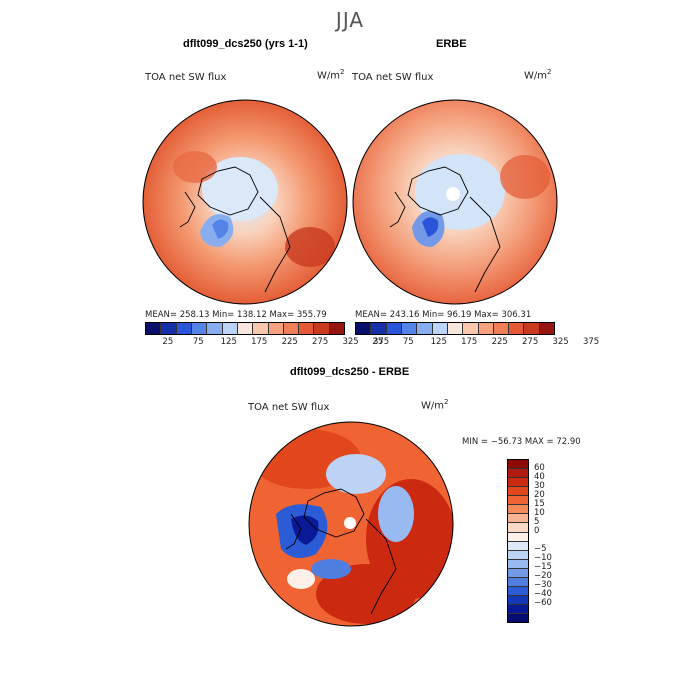 This screenshot has width=700, height=700. I want to click on panel2-colorbar-labels: 25 75 125 175 225 275 325 375, so click(477, 343).